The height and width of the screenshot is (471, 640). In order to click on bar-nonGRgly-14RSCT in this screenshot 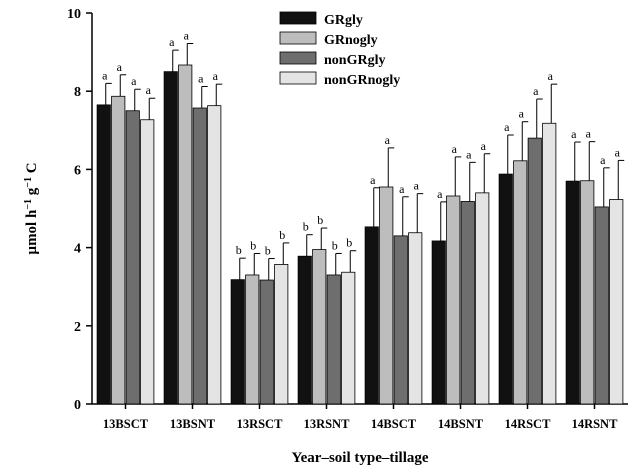, I will do `click(534, 271)`.